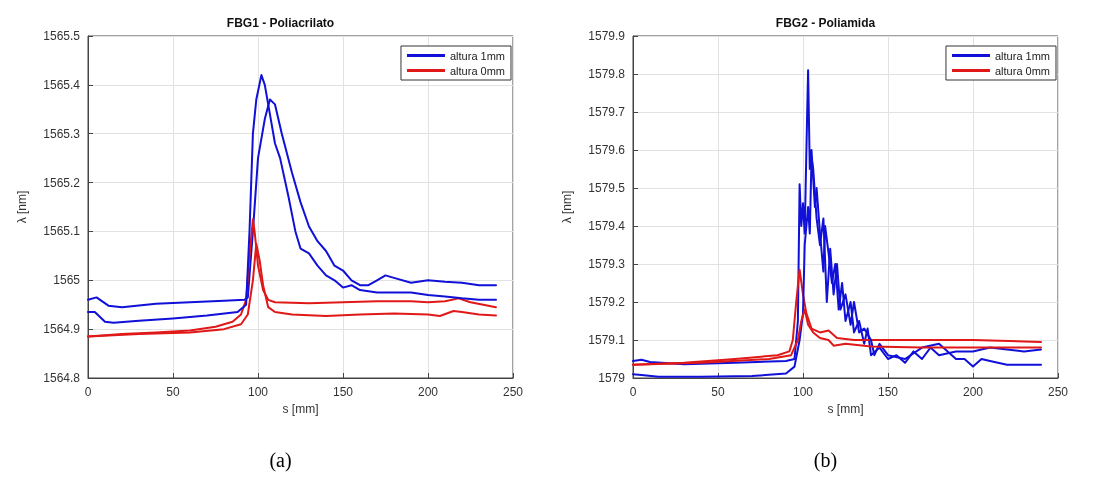 The height and width of the screenshot is (481, 1107). What do you see at coordinates (62, 182) in the screenshot?
I see `y-tick-label: 1565.2` at bounding box center [62, 182].